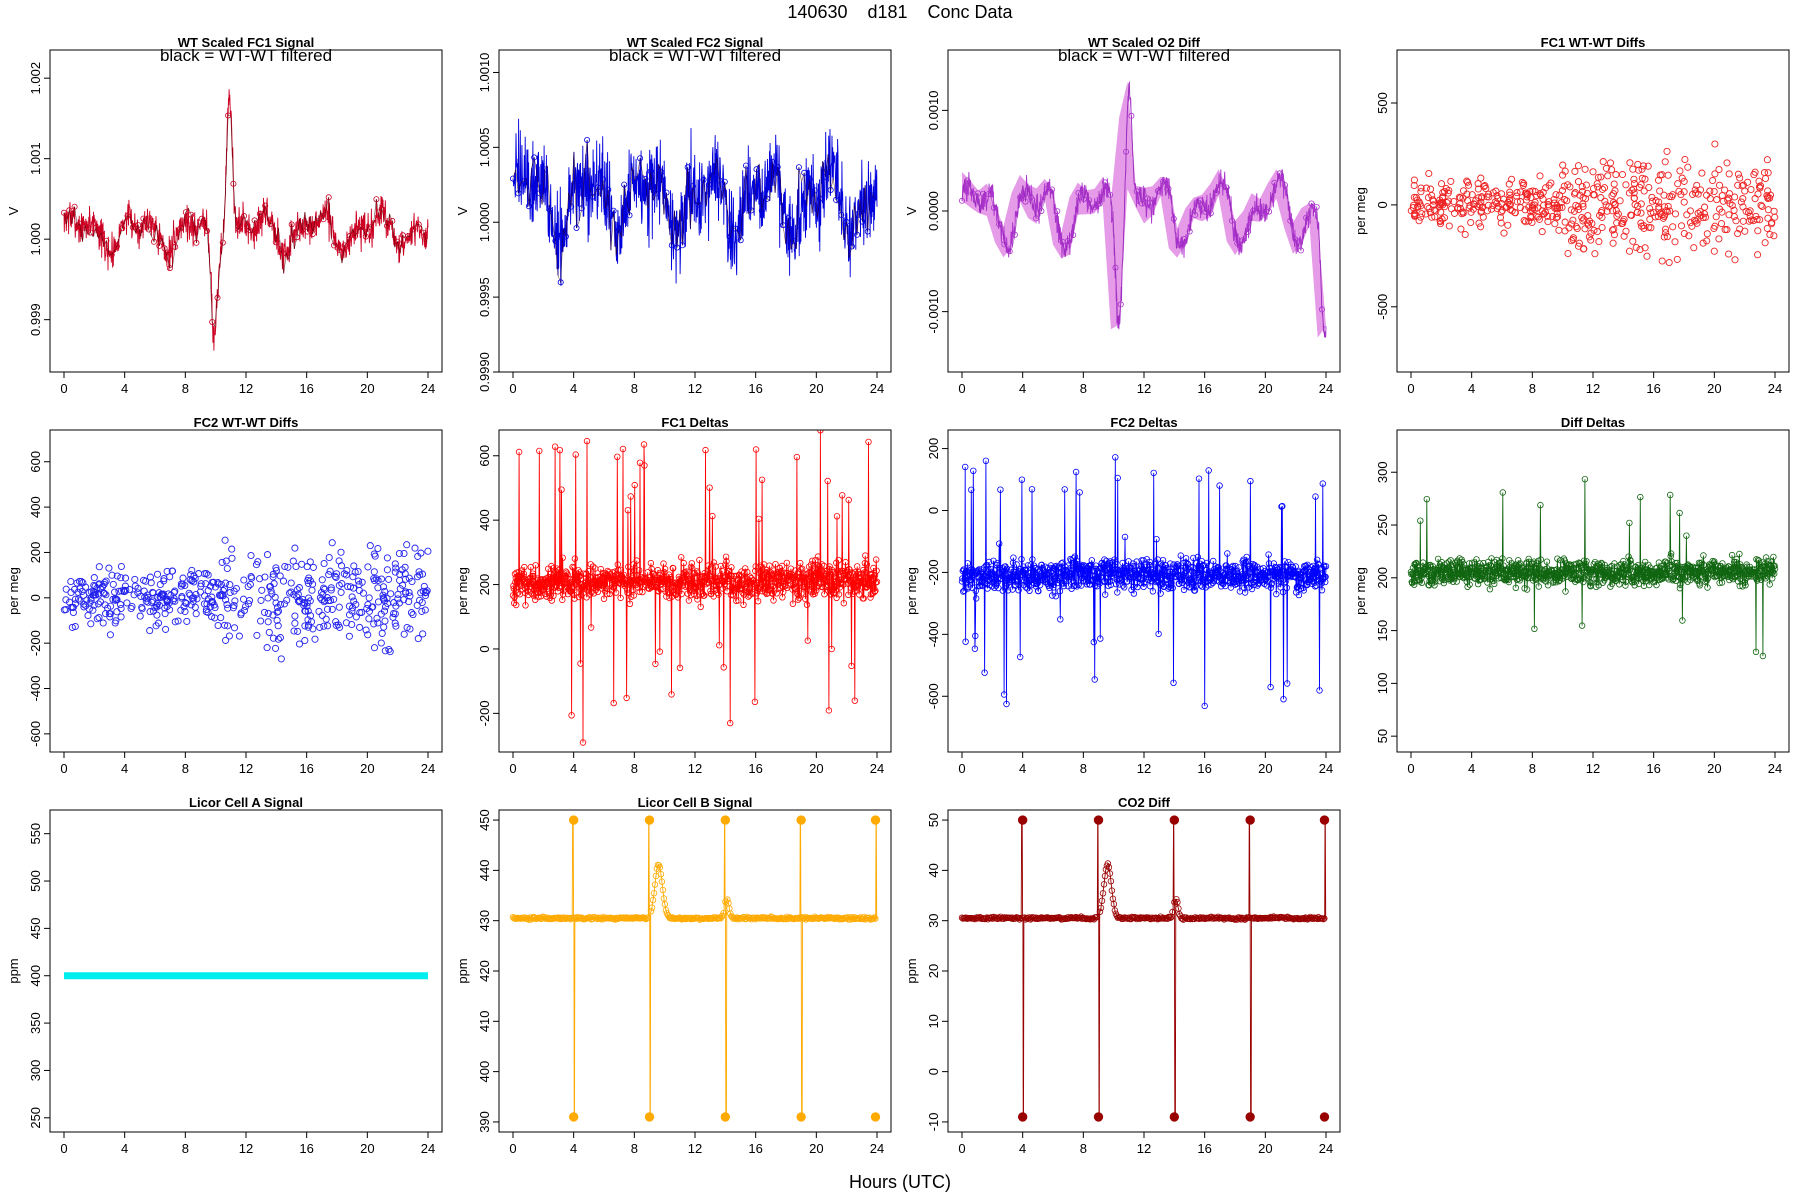 Image resolution: width=1800 pixels, height=1200 pixels. What do you see at coordinates (1022, 768) in the screenshot?
I see `x-tick-label: 4` at bounding box center [1022, 768].